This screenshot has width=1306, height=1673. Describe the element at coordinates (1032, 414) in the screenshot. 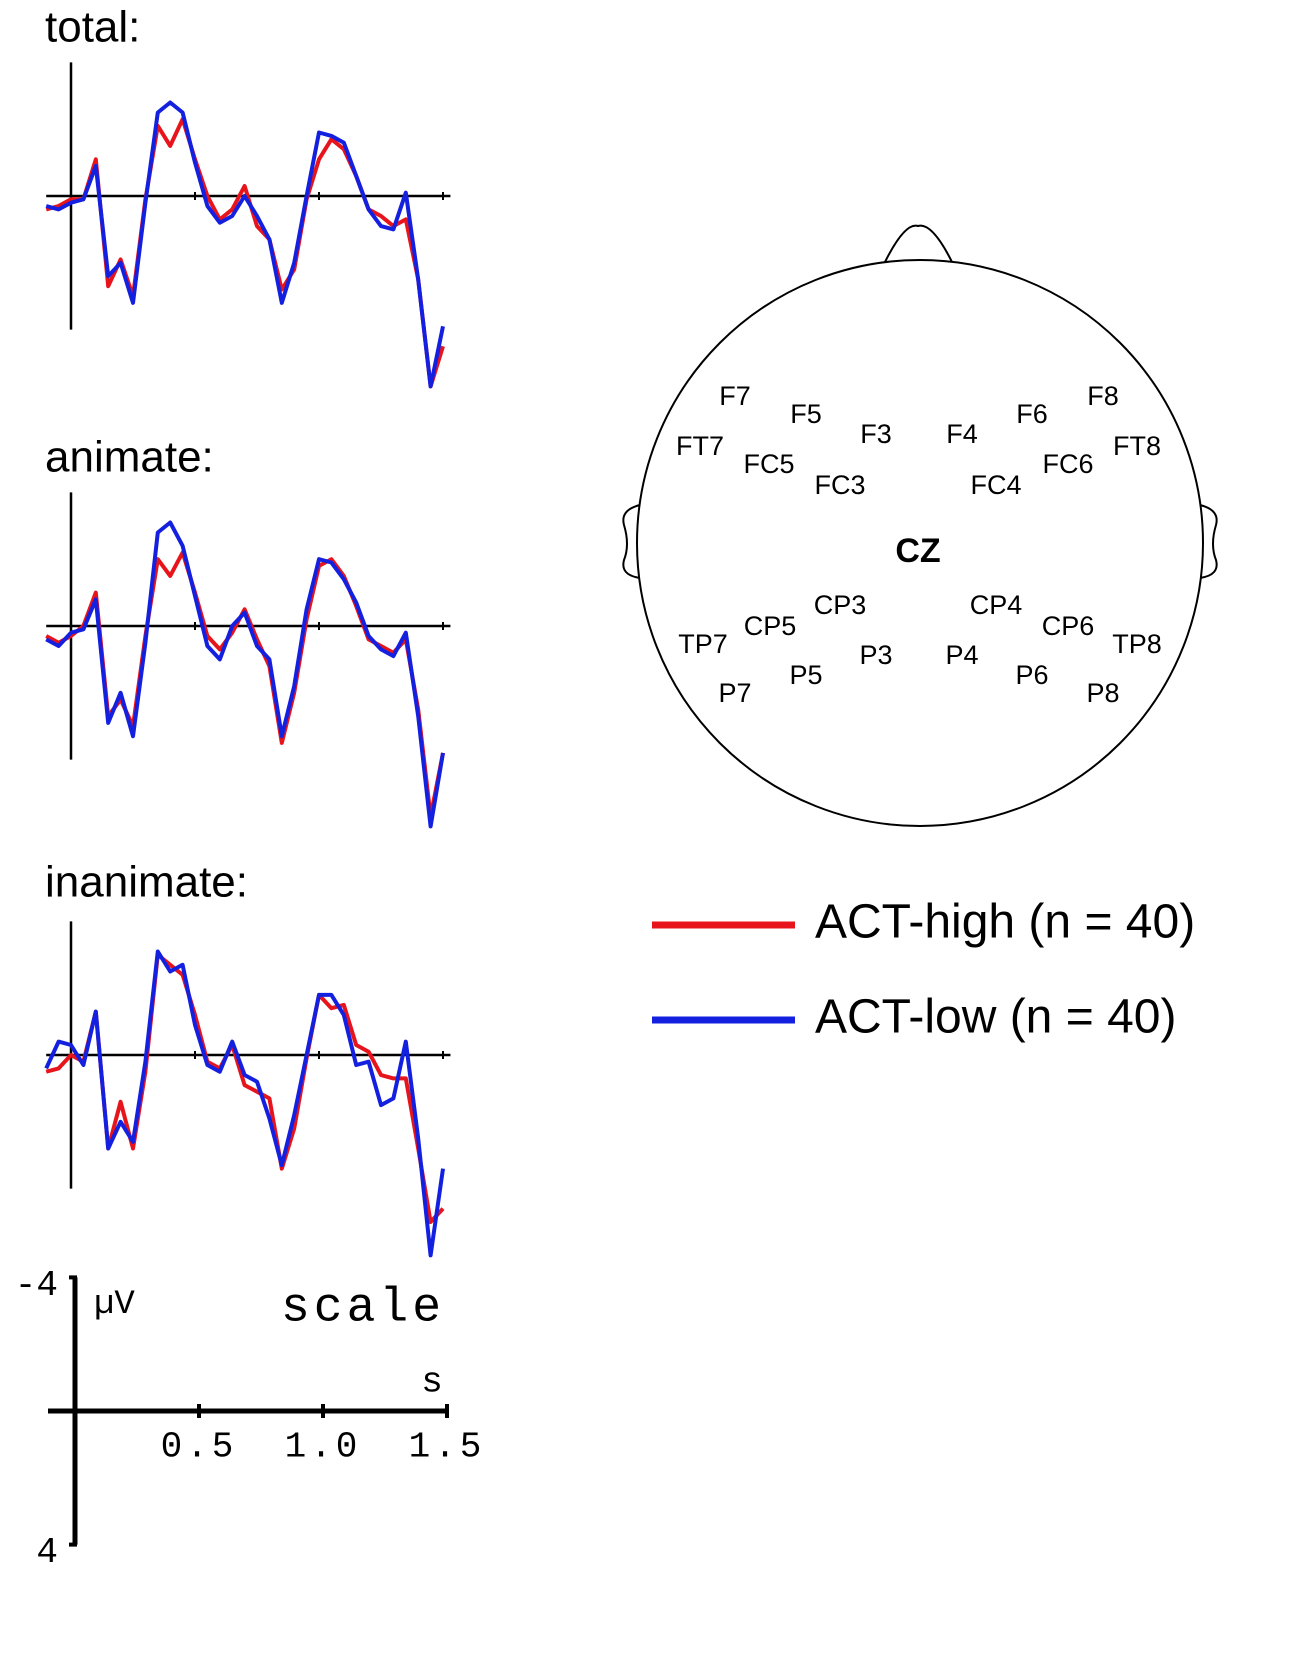

I see `electrode-label: F6` at that location.